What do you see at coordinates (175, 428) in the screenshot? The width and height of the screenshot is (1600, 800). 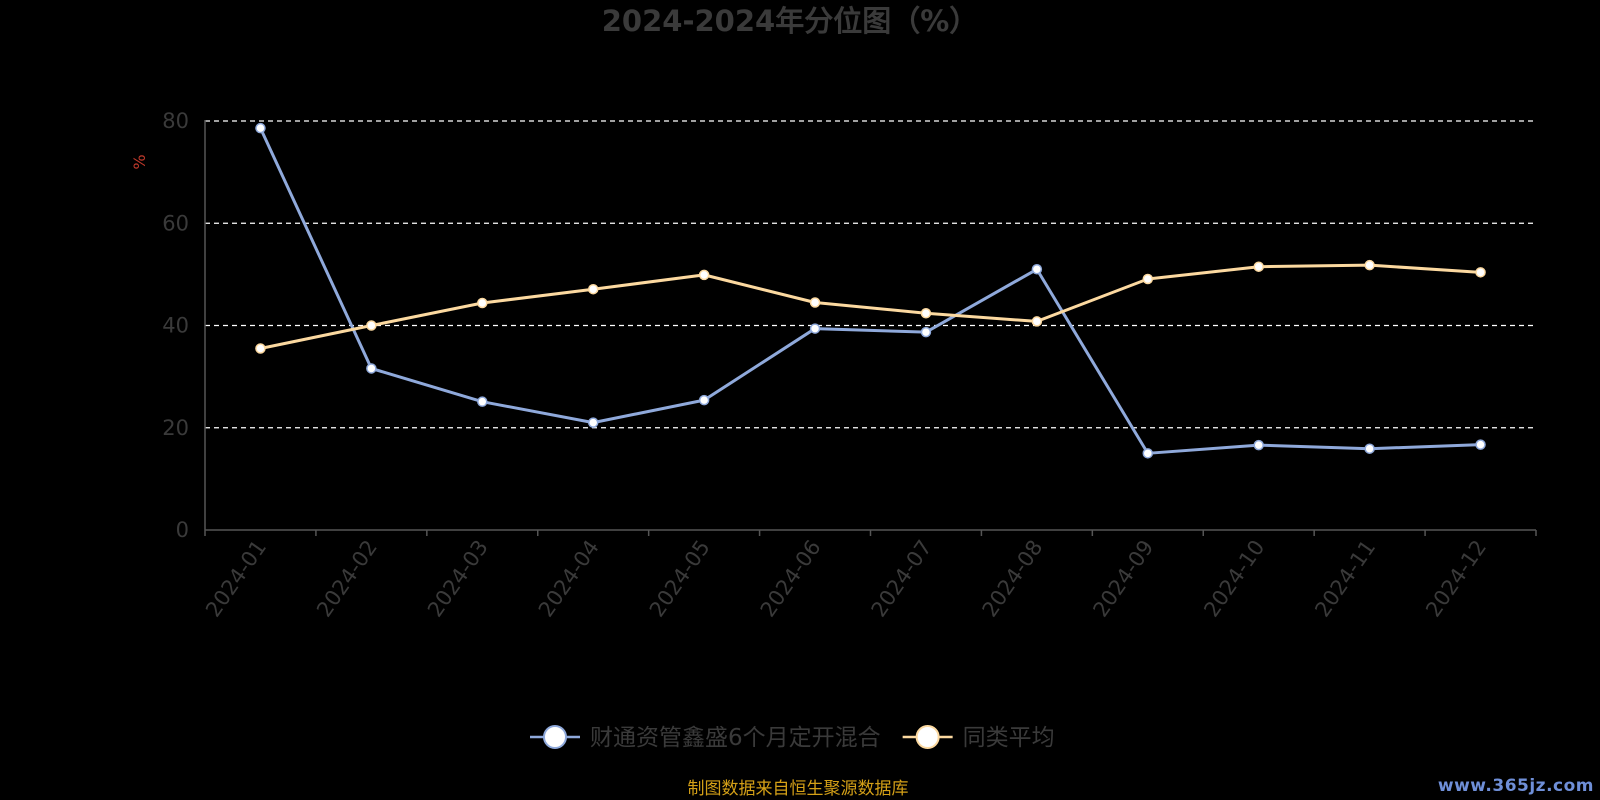 I see `y-tick-label: 20` at bounding box center [175, 428].